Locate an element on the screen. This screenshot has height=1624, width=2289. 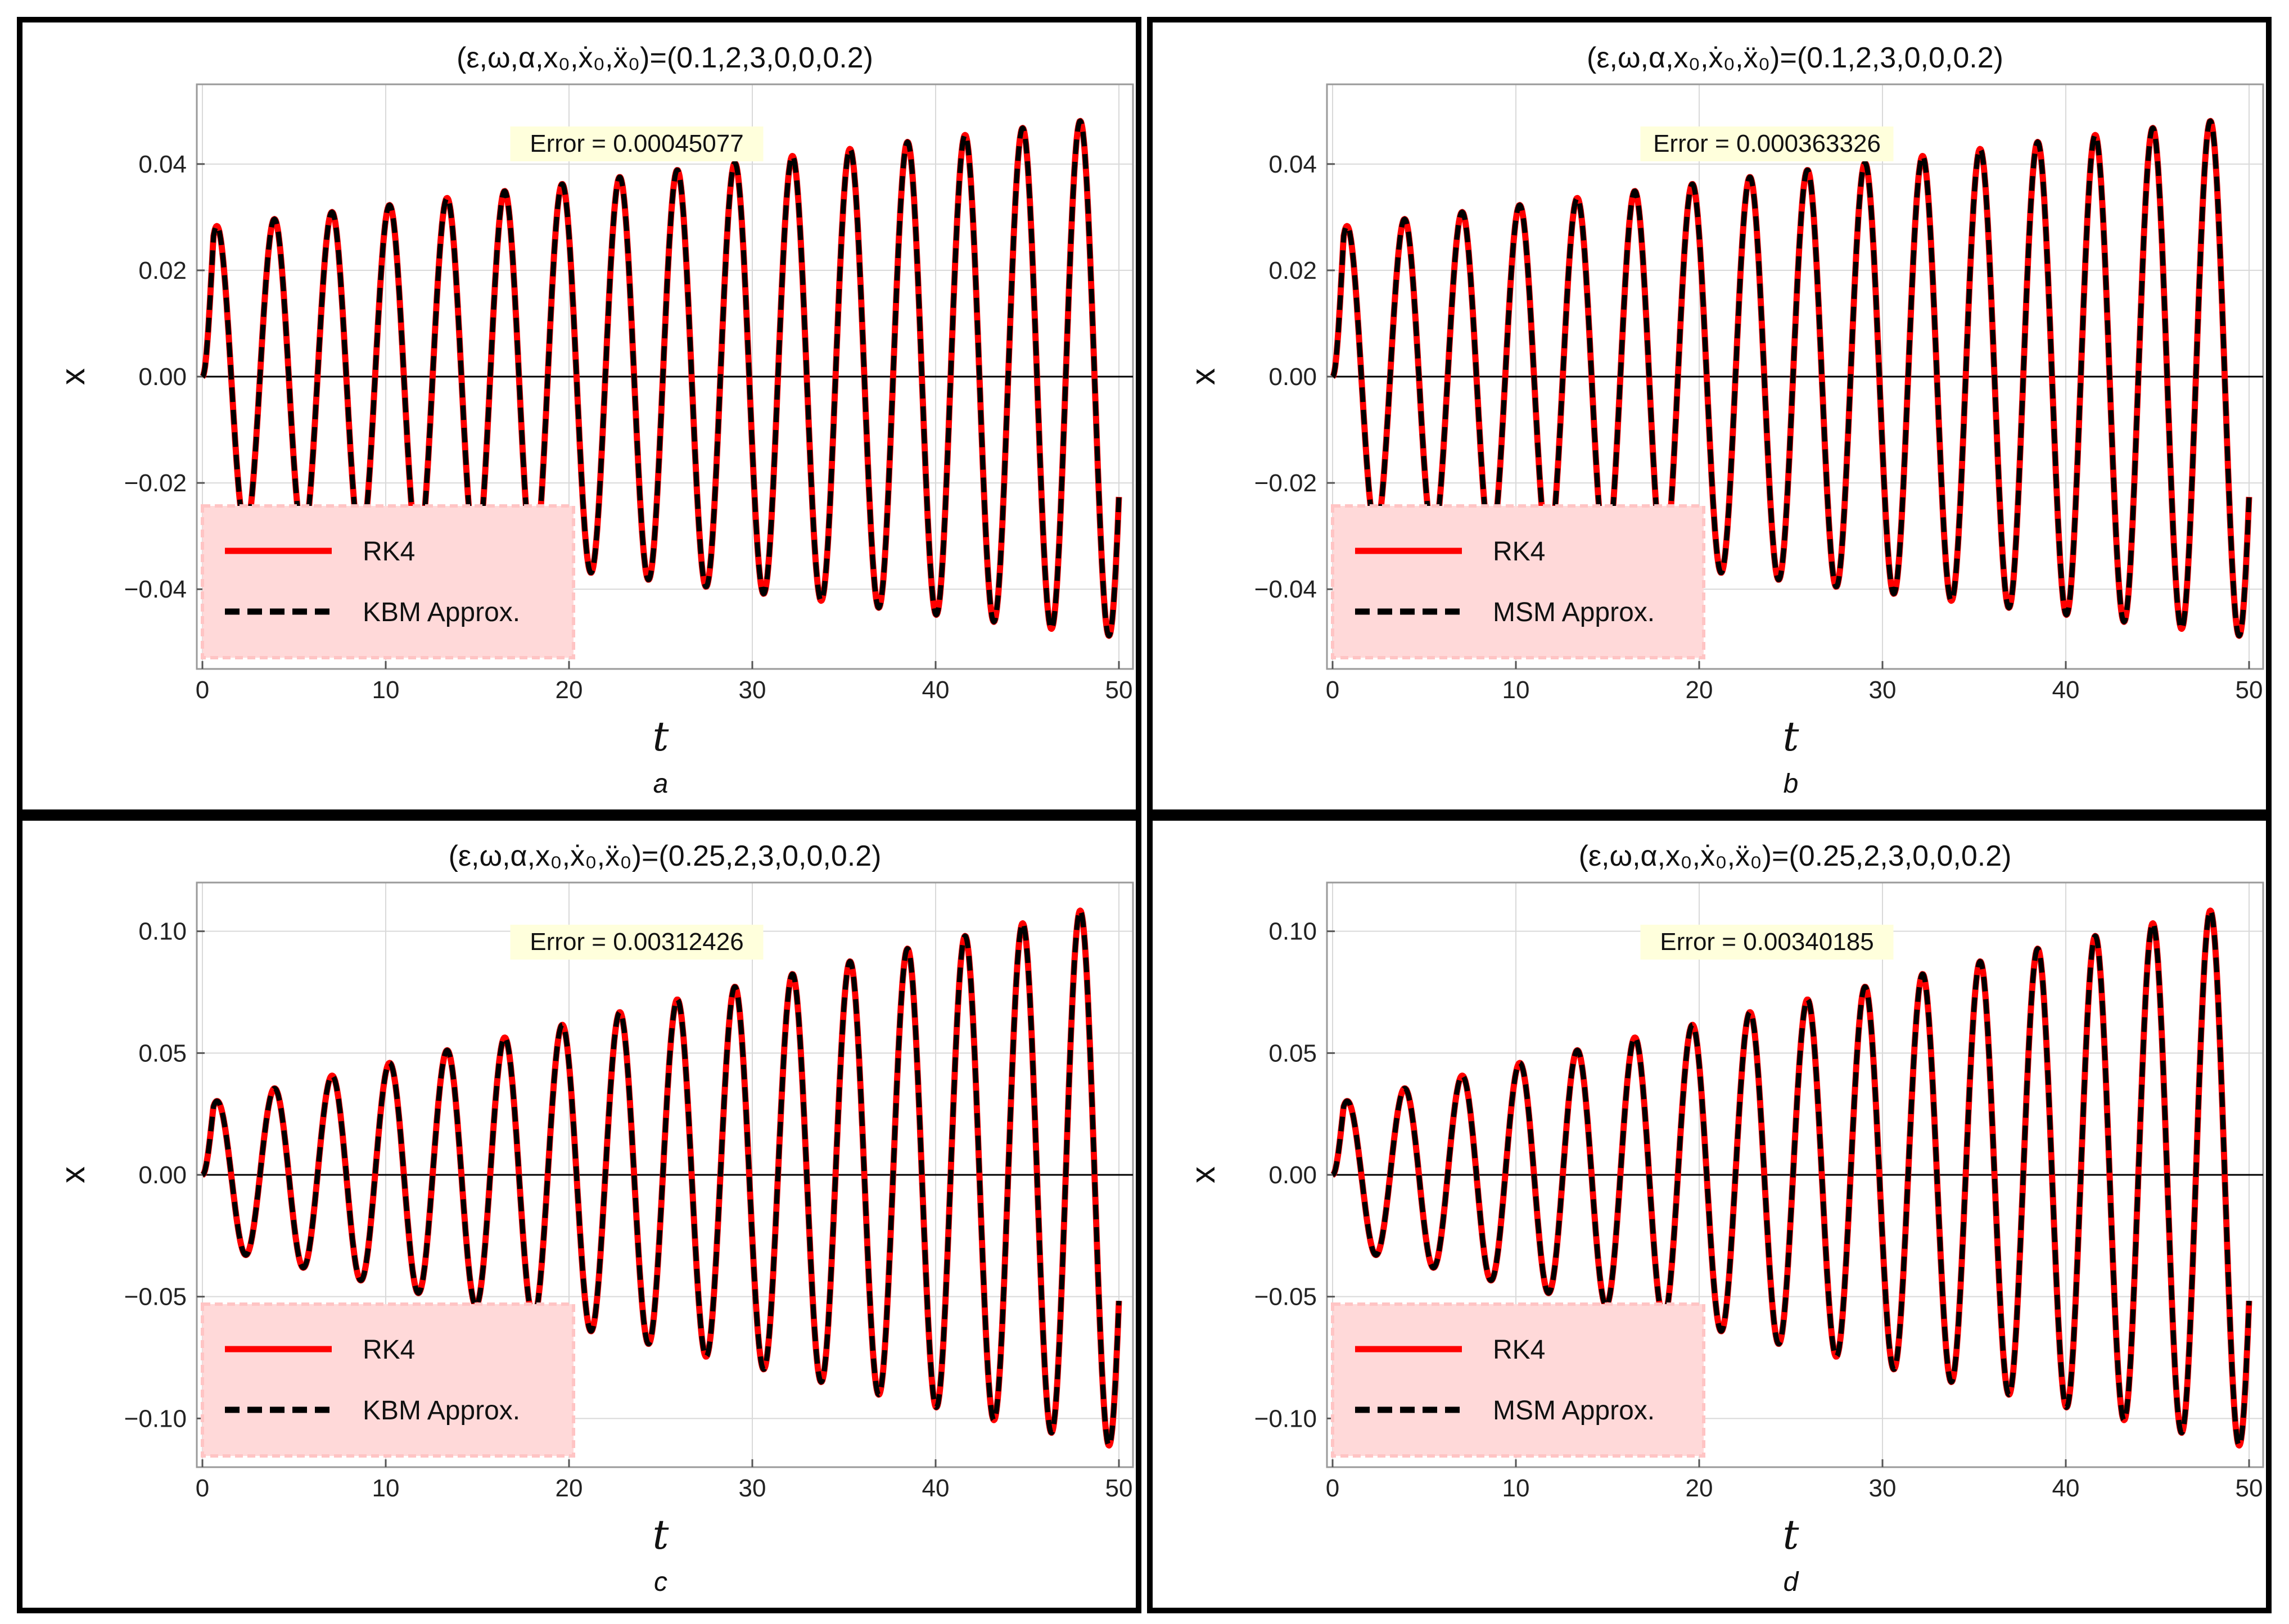
error-annotation: Error = 0.00045077 is located at coordinates (636, 143).